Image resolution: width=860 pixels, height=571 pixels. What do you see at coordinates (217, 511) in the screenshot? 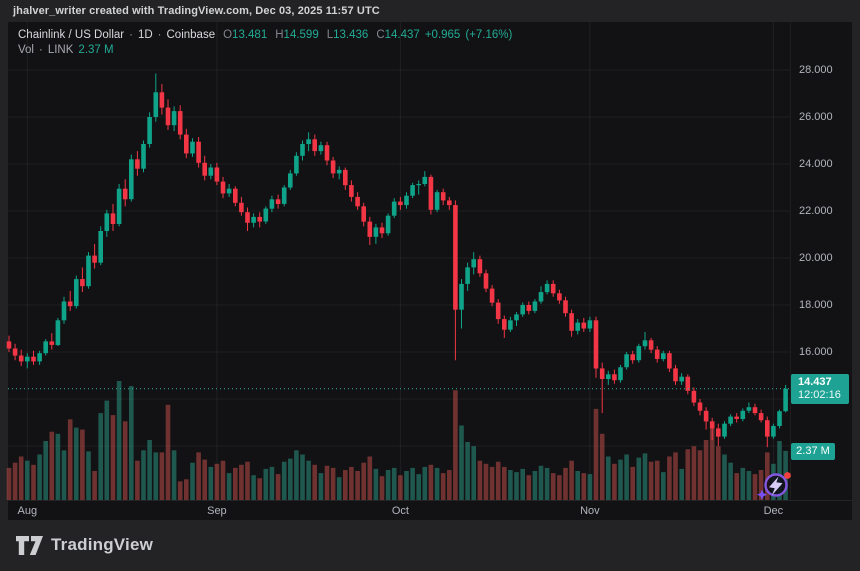
I see `month-label-sep: Sep` at bounding box center [217, 511].